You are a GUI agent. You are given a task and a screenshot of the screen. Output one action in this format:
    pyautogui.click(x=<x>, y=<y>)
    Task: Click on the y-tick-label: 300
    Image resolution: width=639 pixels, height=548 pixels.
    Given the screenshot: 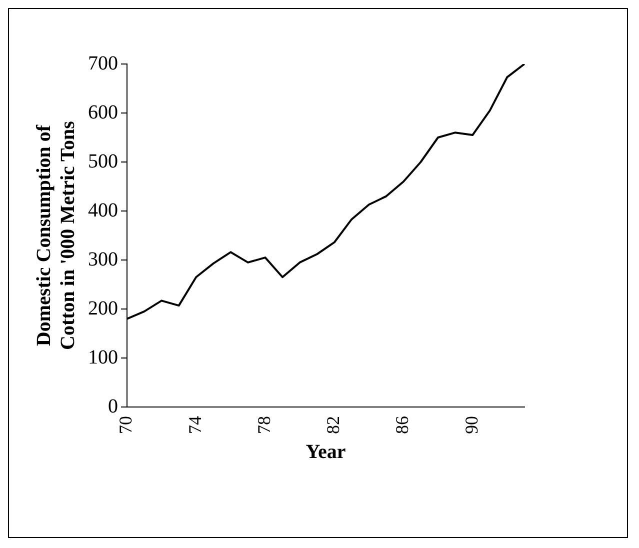 What is the action you would take?
    pyautogui.click(x=103, y=259)
    